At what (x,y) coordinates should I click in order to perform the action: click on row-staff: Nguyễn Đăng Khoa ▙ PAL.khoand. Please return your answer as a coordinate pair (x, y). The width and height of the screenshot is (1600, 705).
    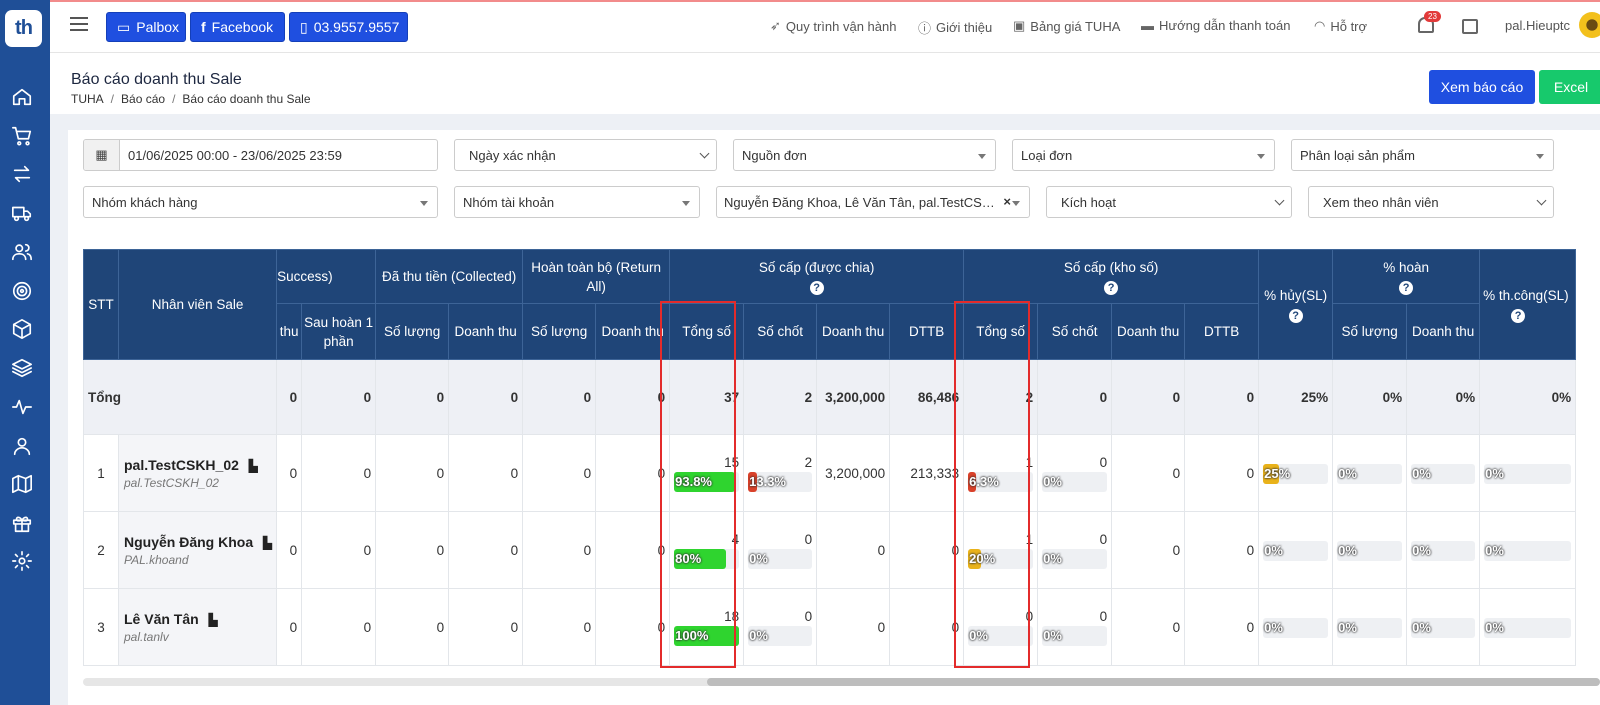
    Looking at the image, I should click on (197, 550).